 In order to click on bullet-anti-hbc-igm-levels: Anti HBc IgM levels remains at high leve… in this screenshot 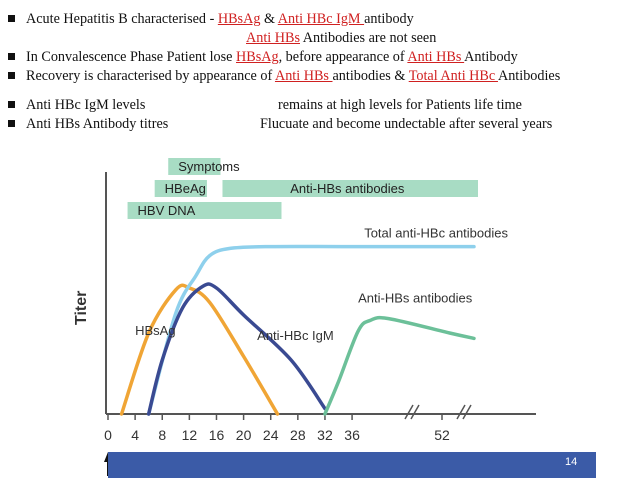, I will do `click(321, 105)`.